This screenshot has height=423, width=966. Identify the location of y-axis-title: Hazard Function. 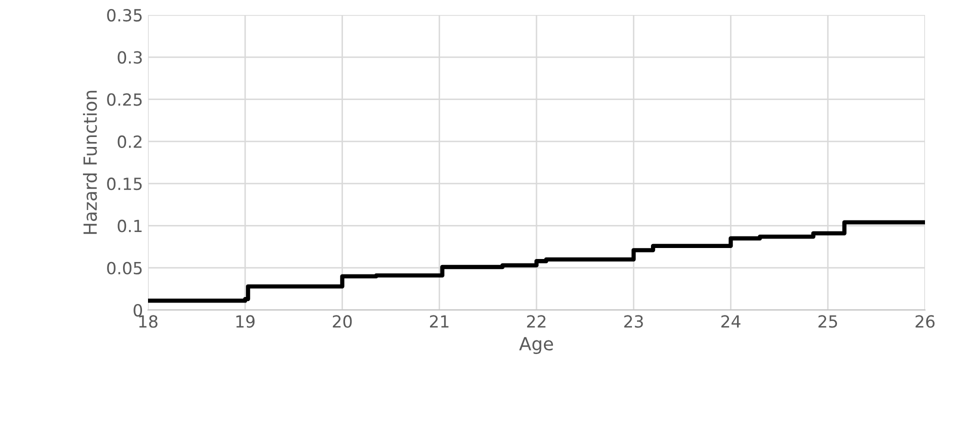
(90, 162).